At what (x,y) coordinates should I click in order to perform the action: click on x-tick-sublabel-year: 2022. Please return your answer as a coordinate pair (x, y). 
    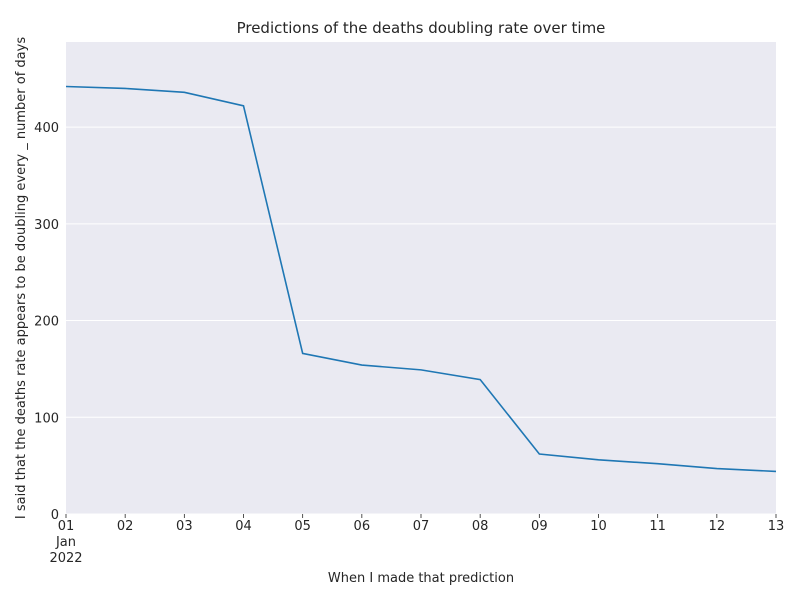
    Looking at the image, I should click on (65, 558).